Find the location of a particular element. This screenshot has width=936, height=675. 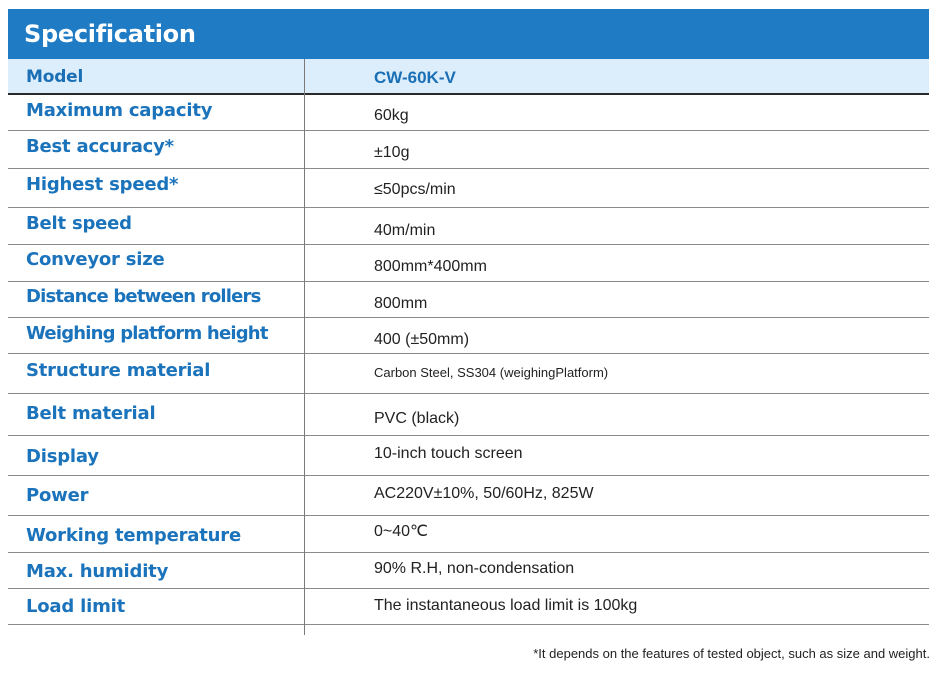

row-value: PVC (black) is located at coordinates (417, 418).